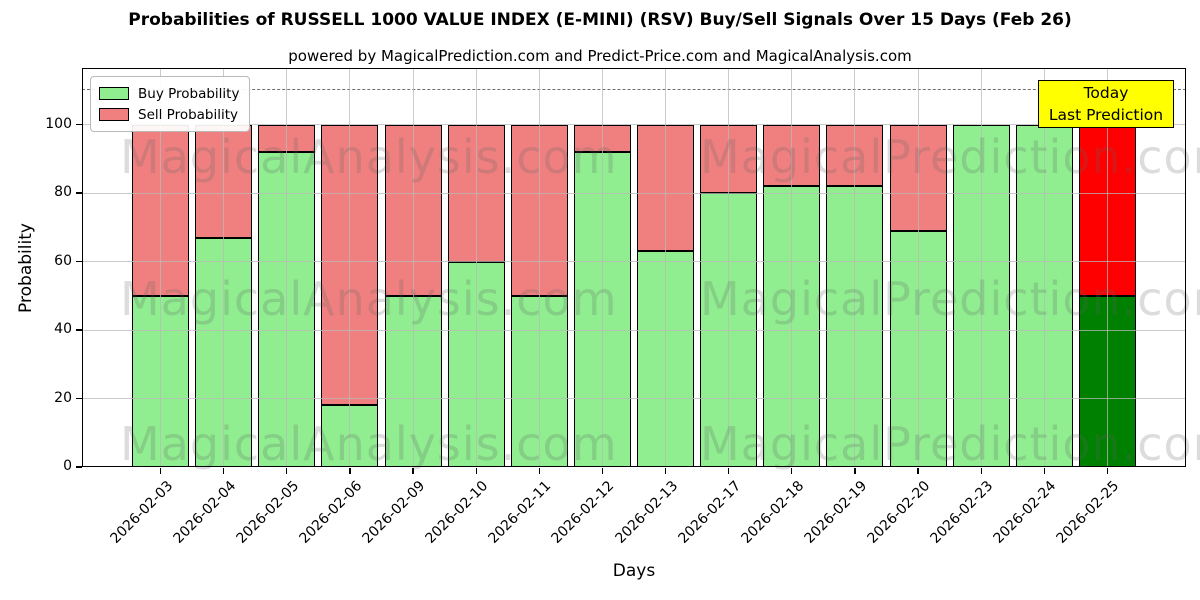  I want to click on y-tick-label: 100, so click(58, 123).